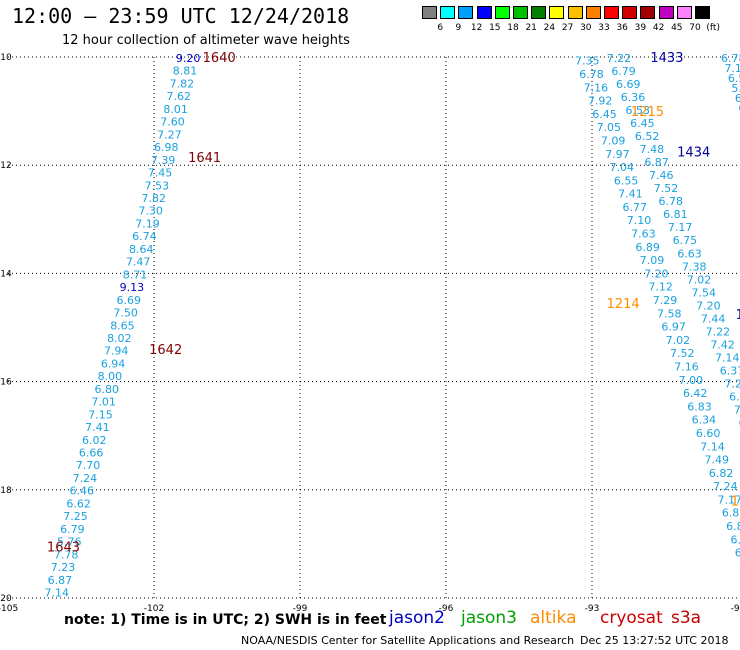  Describe the element at coordinates (622, 28) in the screenshot. I see `color-scale-label: 36` at that location.